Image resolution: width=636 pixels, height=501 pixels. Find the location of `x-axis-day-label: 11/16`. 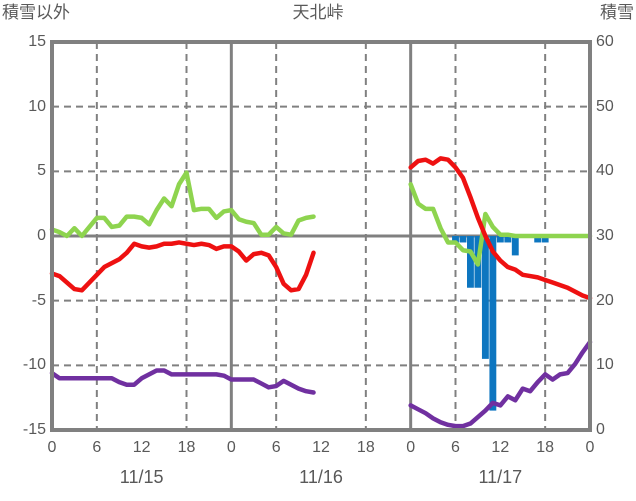

x-axis-day-label: 11/16 is located at coordinates (321, 477).